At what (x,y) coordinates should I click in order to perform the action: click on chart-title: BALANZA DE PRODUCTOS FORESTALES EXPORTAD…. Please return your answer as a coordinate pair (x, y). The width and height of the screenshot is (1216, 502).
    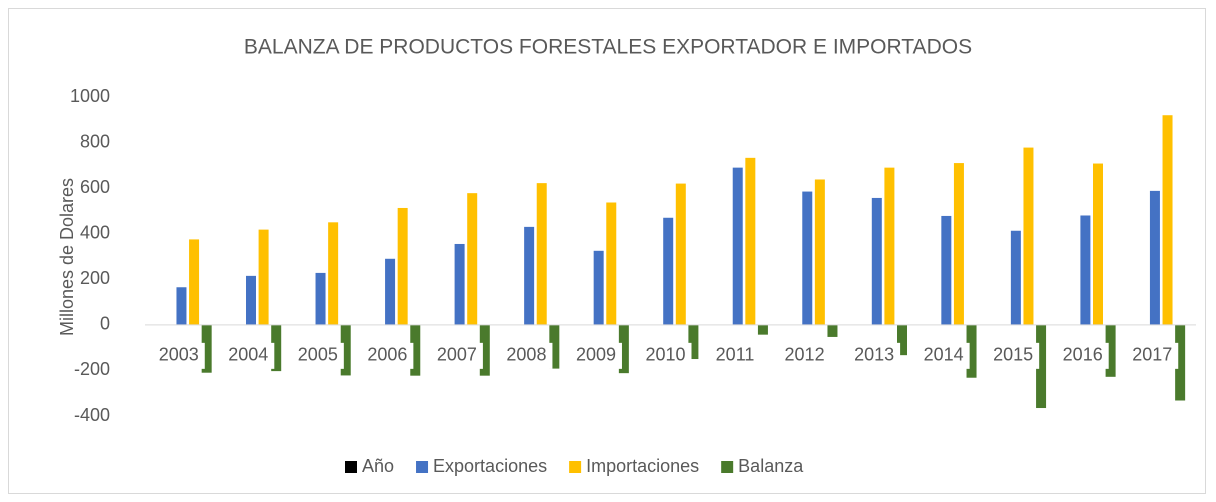
    Looking at the image, I should click on (608, 47).